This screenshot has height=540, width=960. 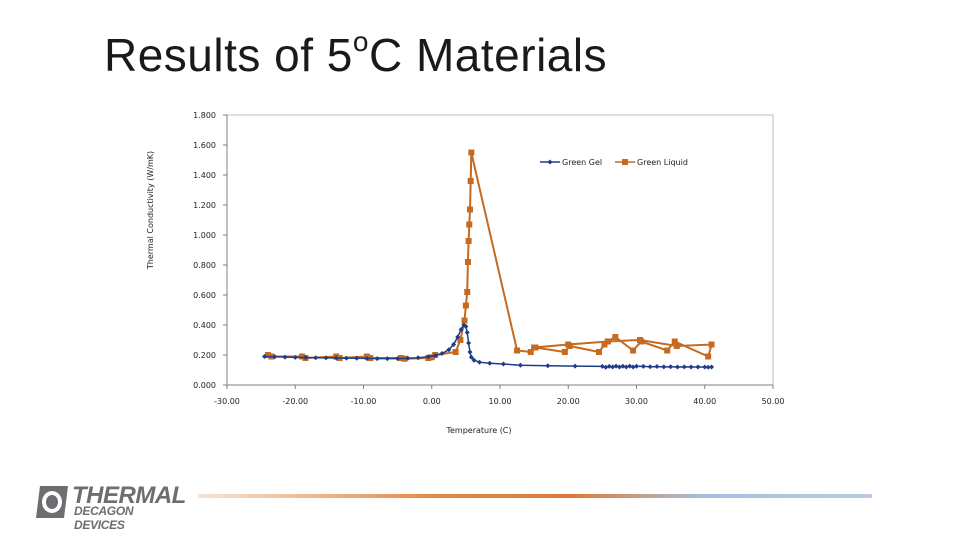 What do you see at coordinates (204, 205) in the screenshot?
I see `y-tick-label: 1.200` at bounding box center [204, 205].